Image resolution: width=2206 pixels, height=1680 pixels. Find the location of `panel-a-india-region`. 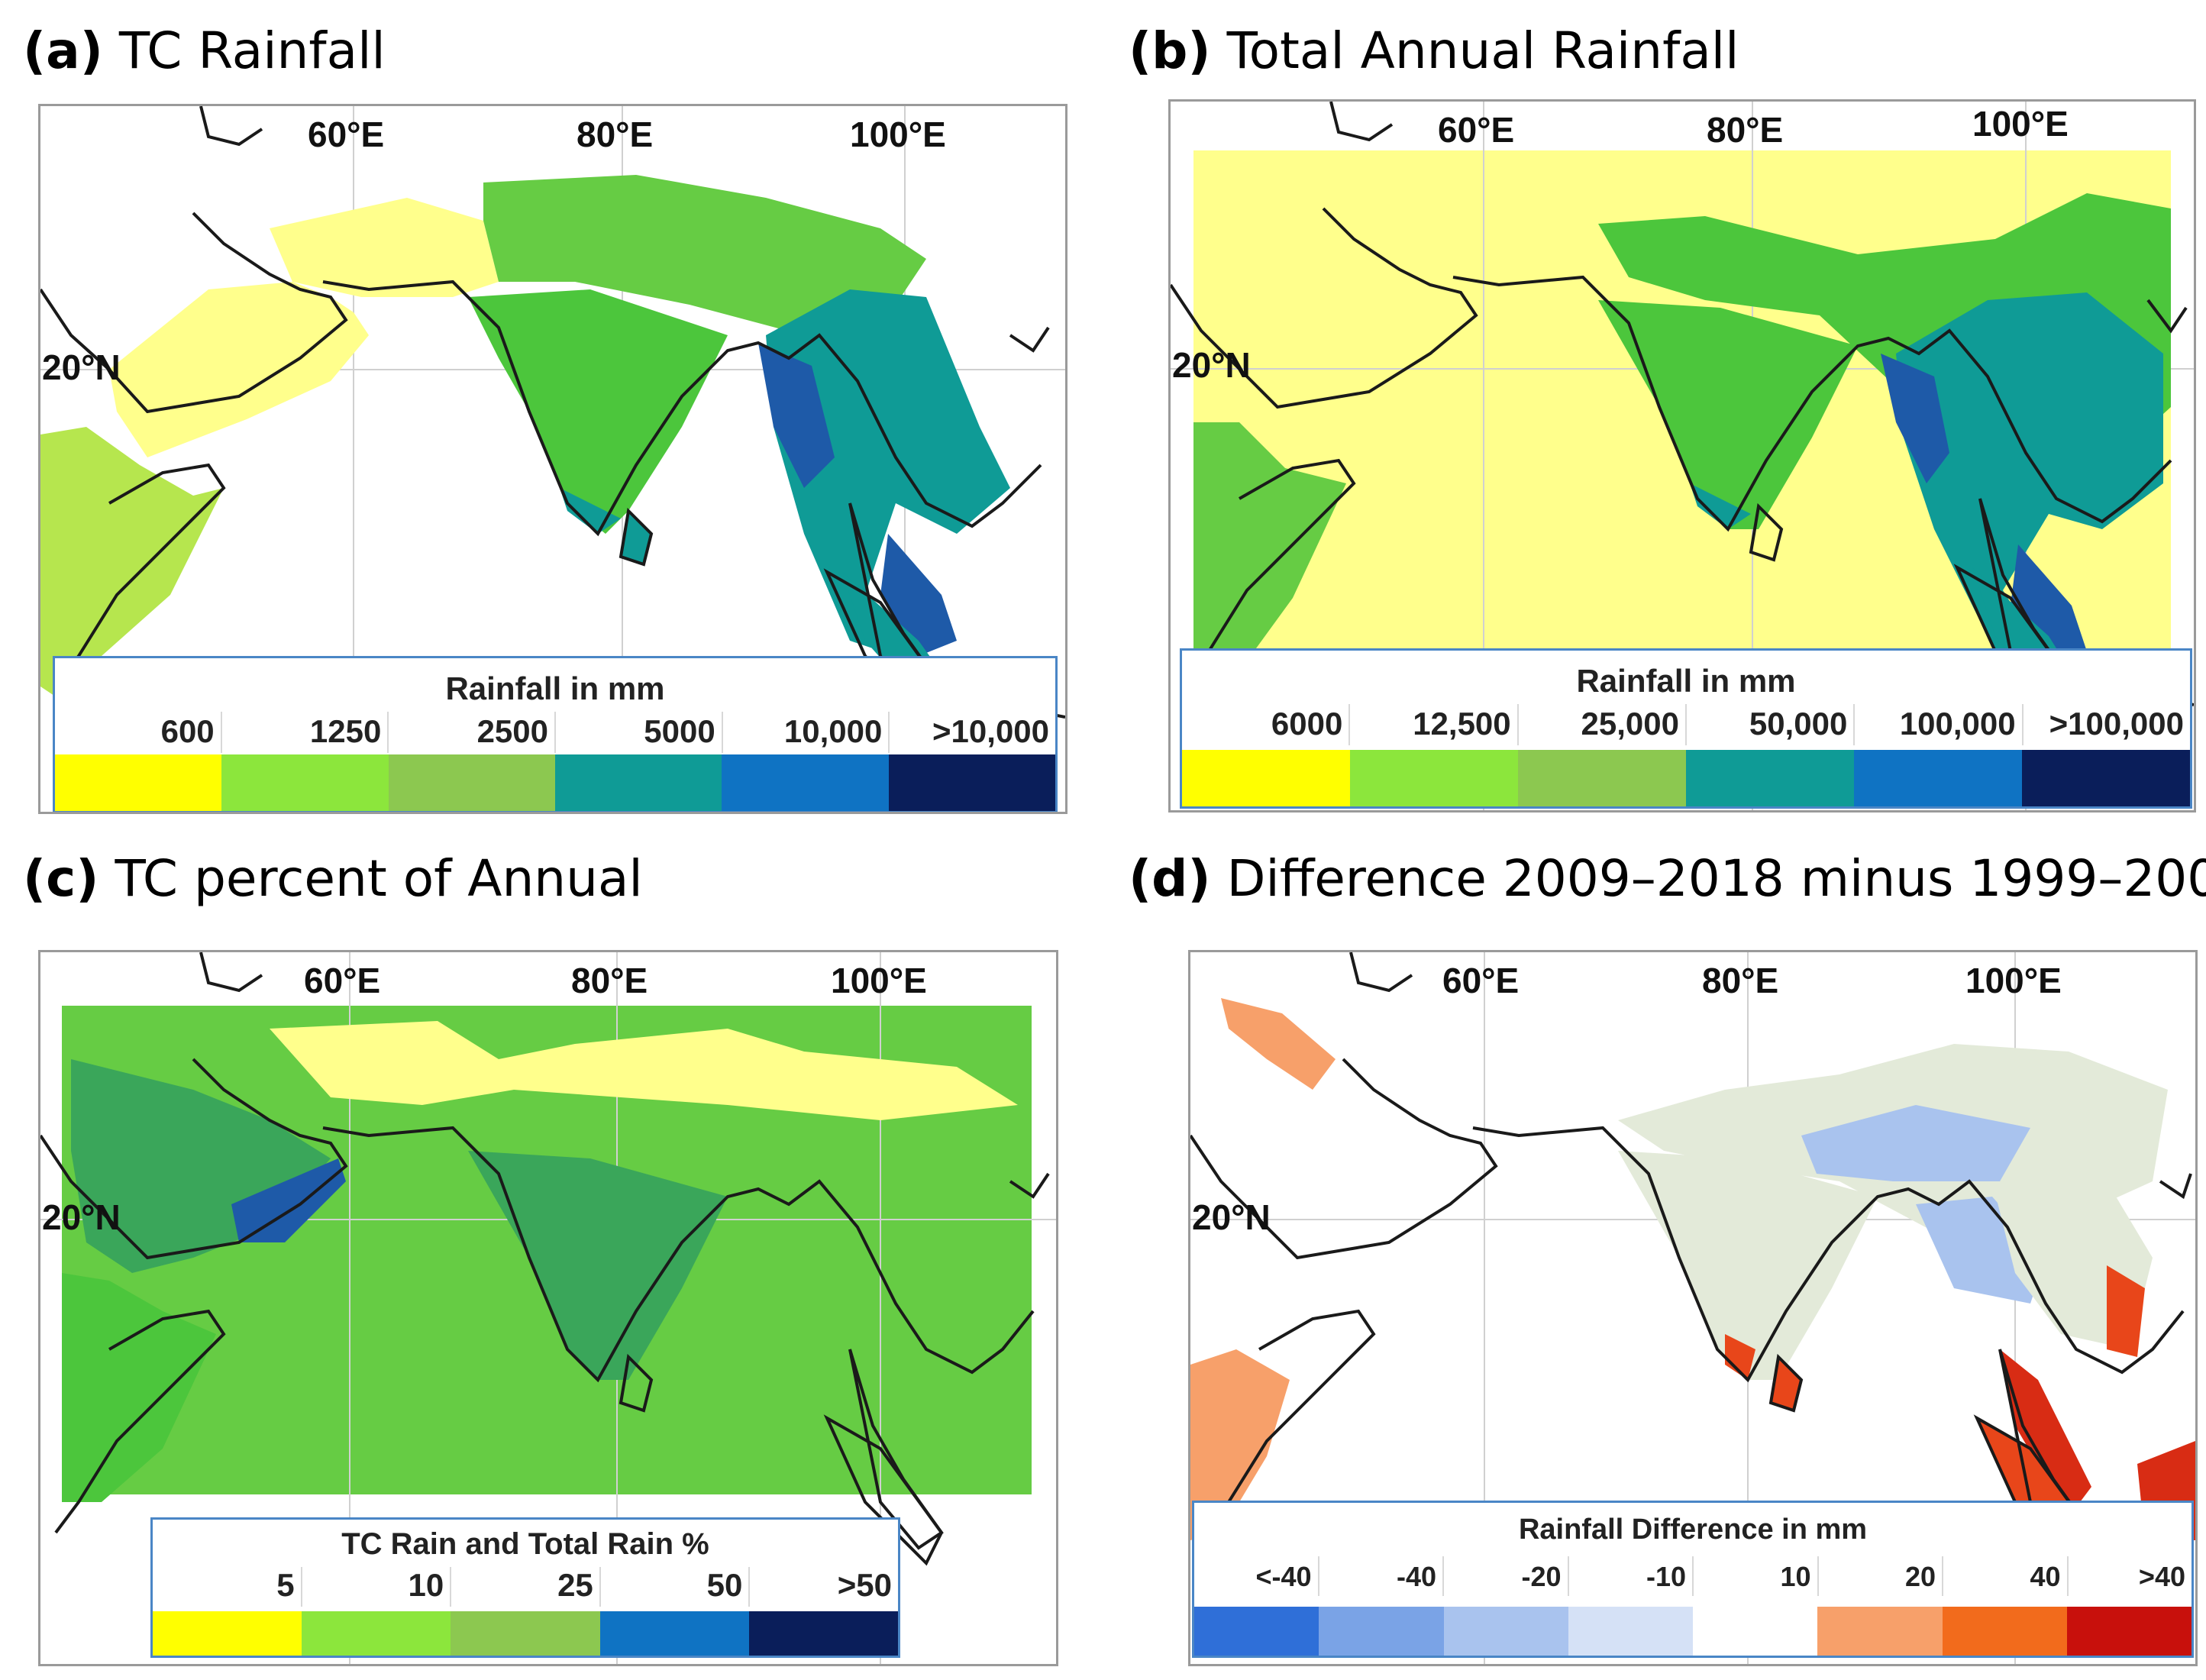

panel-a-india-region is located at coordinates (598, 411).